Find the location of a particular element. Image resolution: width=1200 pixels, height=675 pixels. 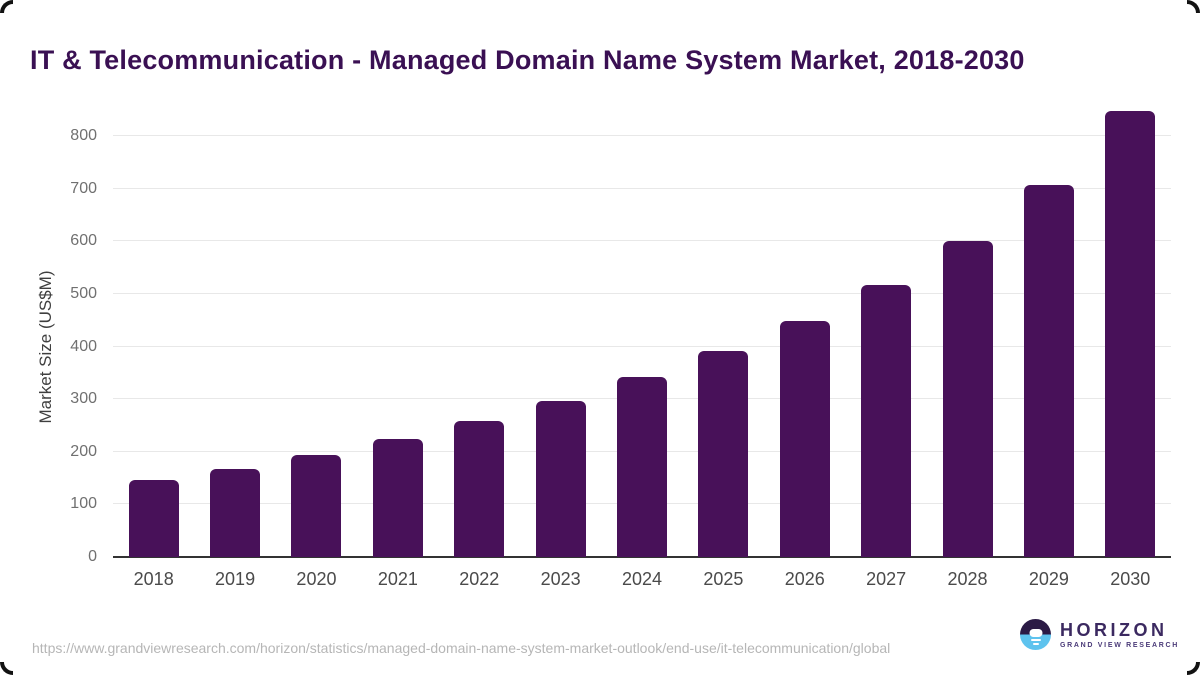

x-axis-line is located at coordinates (642, 557).